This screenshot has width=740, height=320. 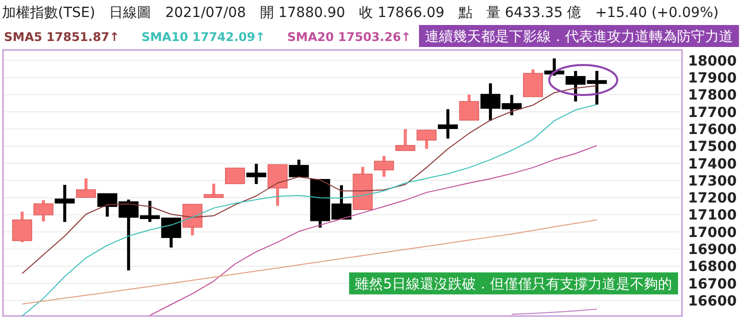 What do you see at coordinates (203, 37) in the screenshot?
I see `text: SMA10 17742.09↑` at bounding box center [203, 37].